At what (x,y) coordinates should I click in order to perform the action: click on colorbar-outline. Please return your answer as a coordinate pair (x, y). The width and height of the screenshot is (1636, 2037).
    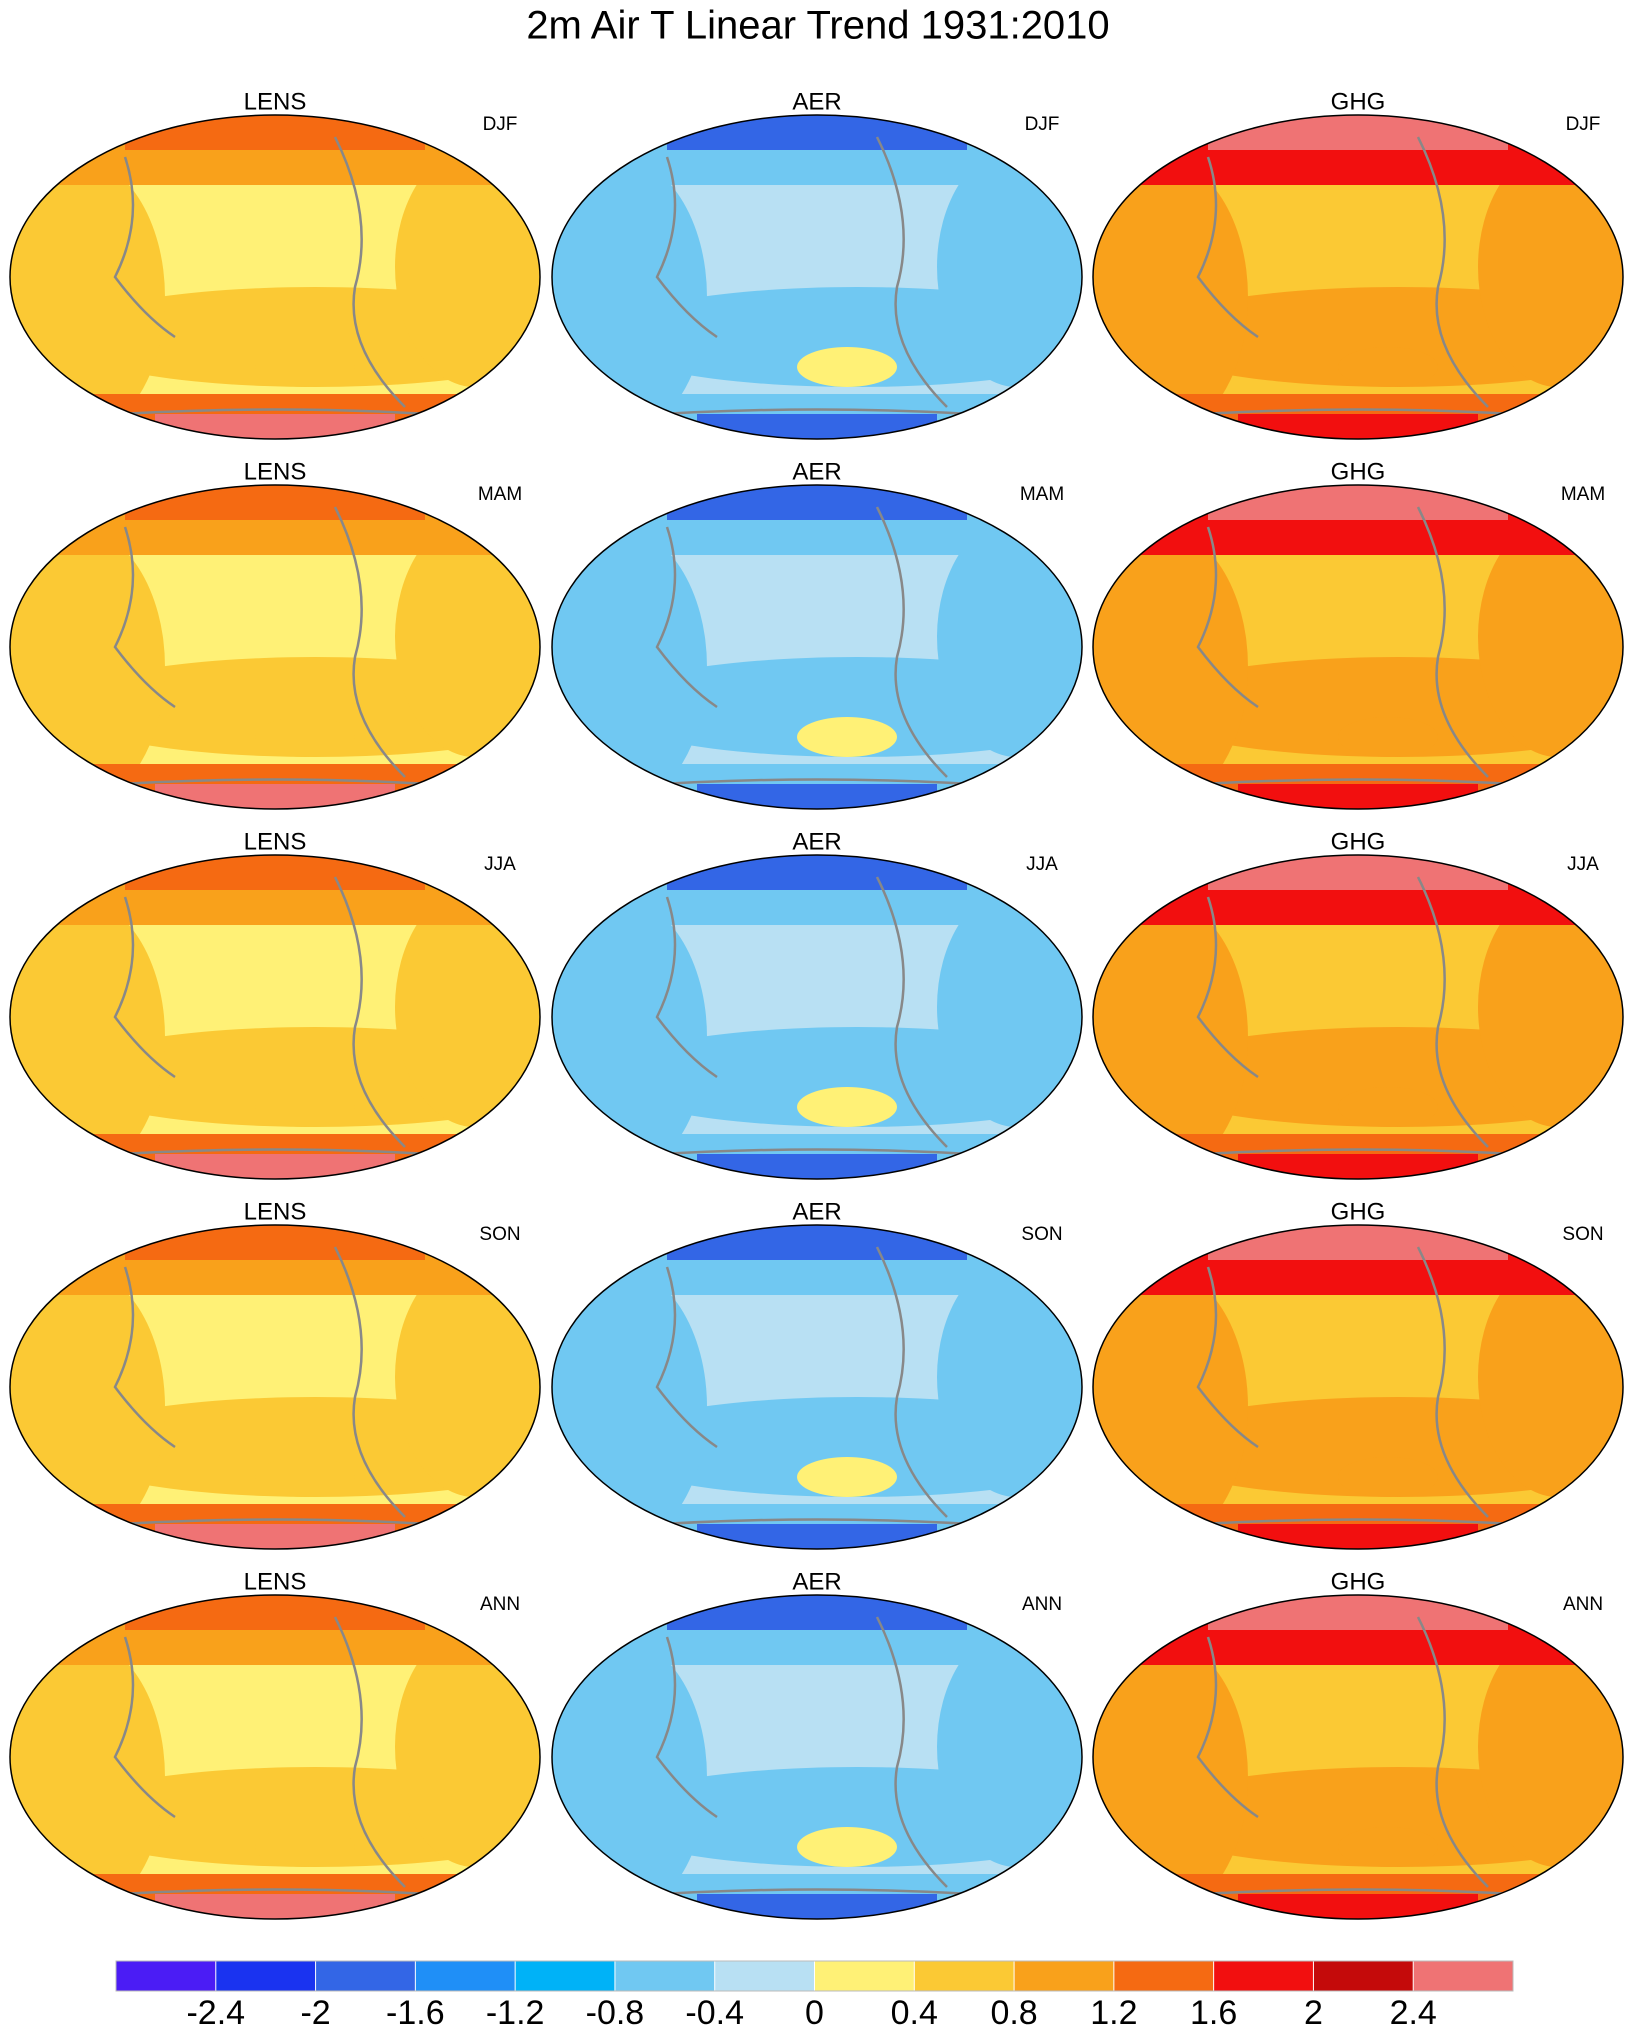
    Looking at the image, I should click on (814, 1976).